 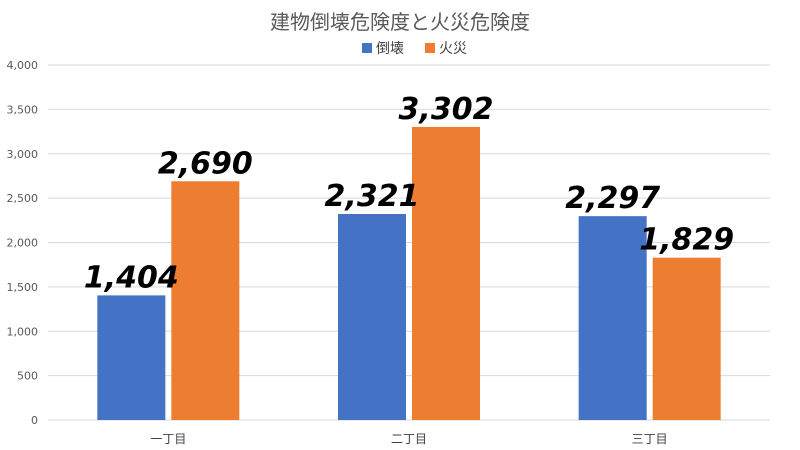 I want to click on x-tick-label: 一丁目, so click(x=168, y=439).